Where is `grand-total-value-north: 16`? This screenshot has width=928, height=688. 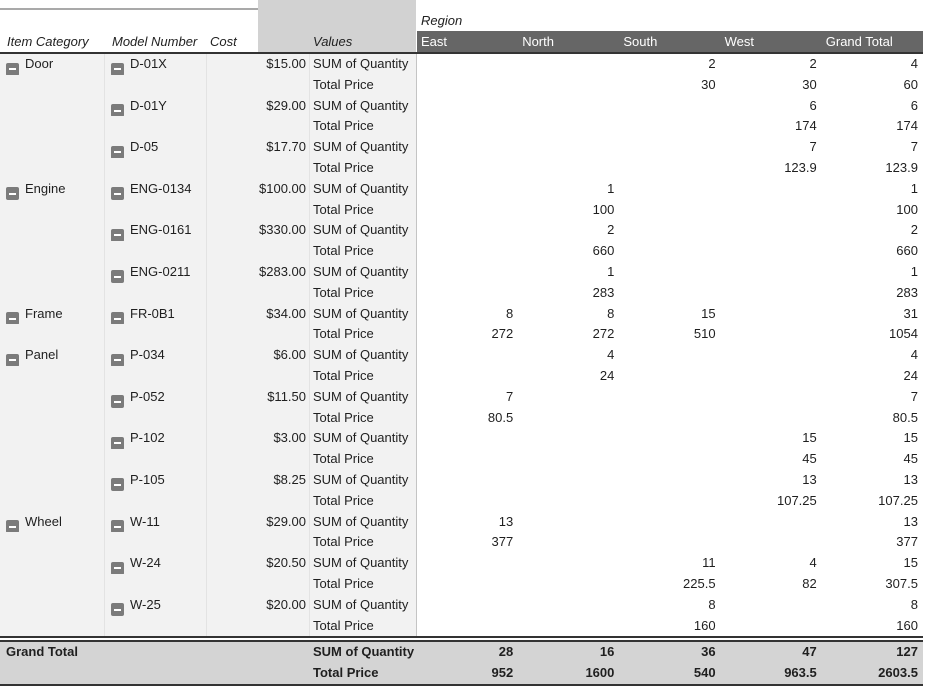
grand-total-value-north: 16 is located at coordinates (607, 652).